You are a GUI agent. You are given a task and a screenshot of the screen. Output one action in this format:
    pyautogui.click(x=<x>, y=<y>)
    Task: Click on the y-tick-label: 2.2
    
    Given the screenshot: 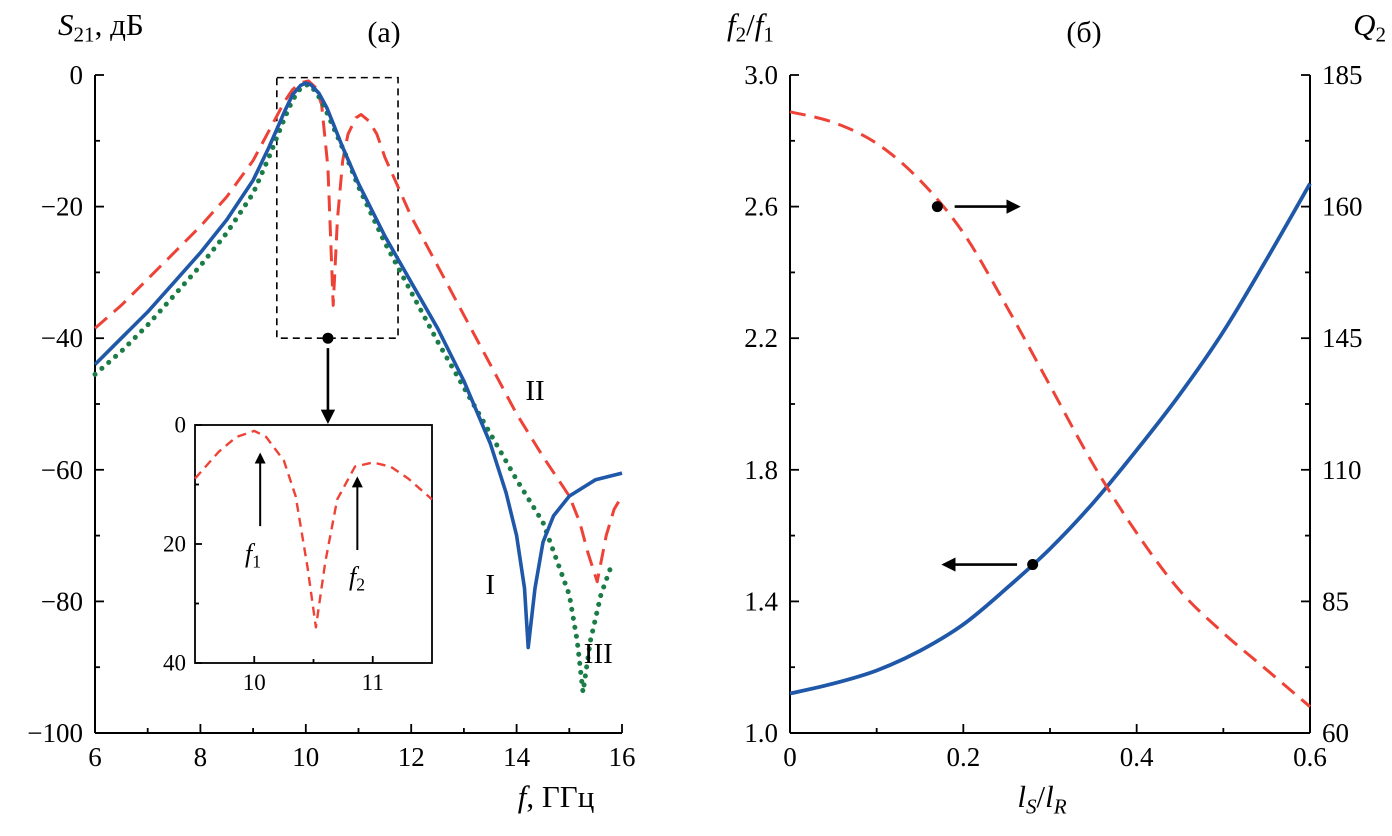 What is the action you would take?
    pyautogui.click(x=761, y=338)
    